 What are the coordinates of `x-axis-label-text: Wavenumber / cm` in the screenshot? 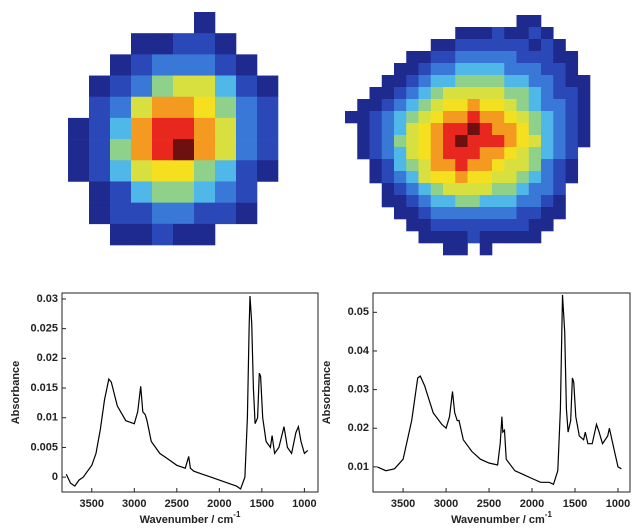 It's located at (498, 520).